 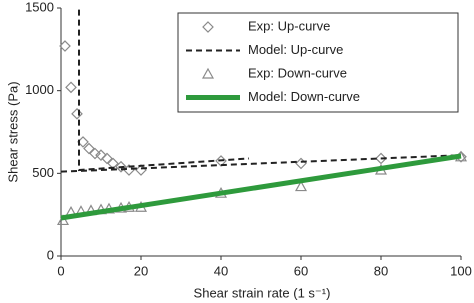 What do you see at coordinates (221, 270) in the screenshot?
I see `x-tick-label: 40` at bounding box center [221, 270].